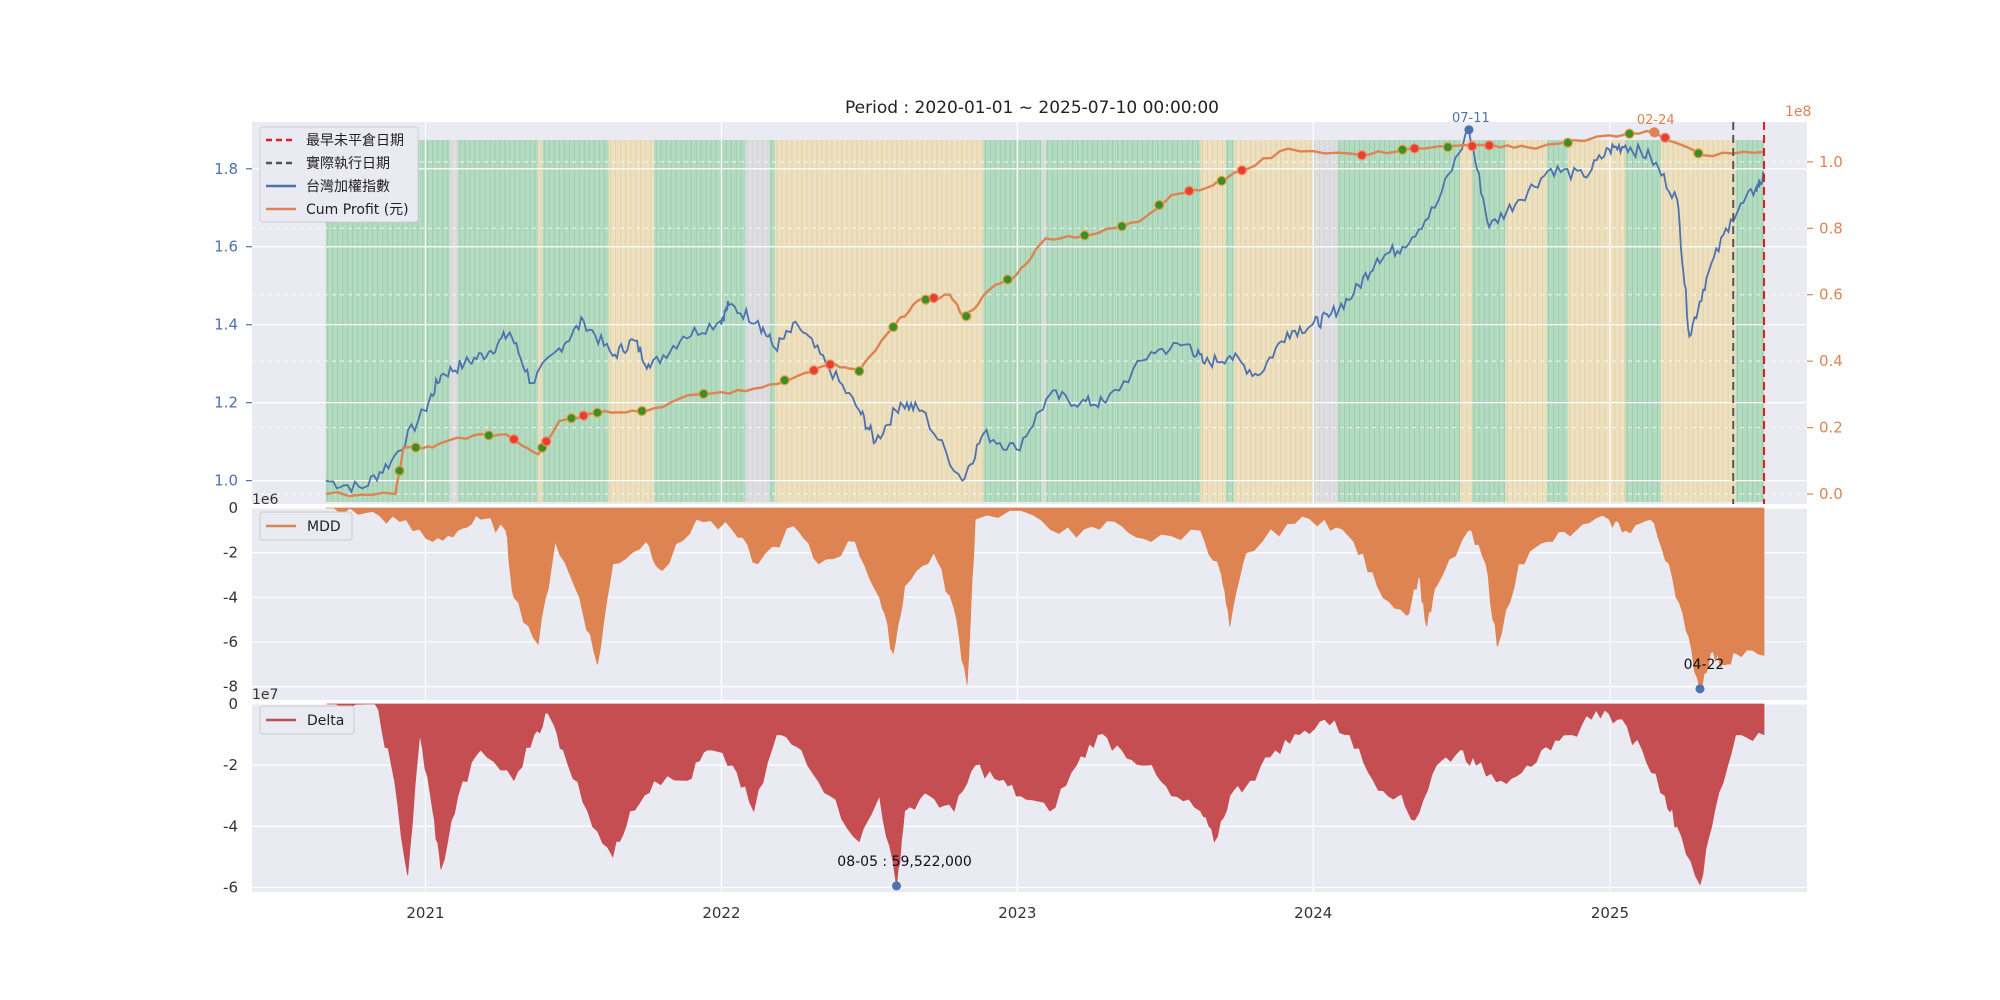 This screenshot has height=1000, width=2000. What do you see at coordinates (230, 687) in the screenshot?
I see `mdd-y-tick-label: -8` at bounding box center [230, 687].